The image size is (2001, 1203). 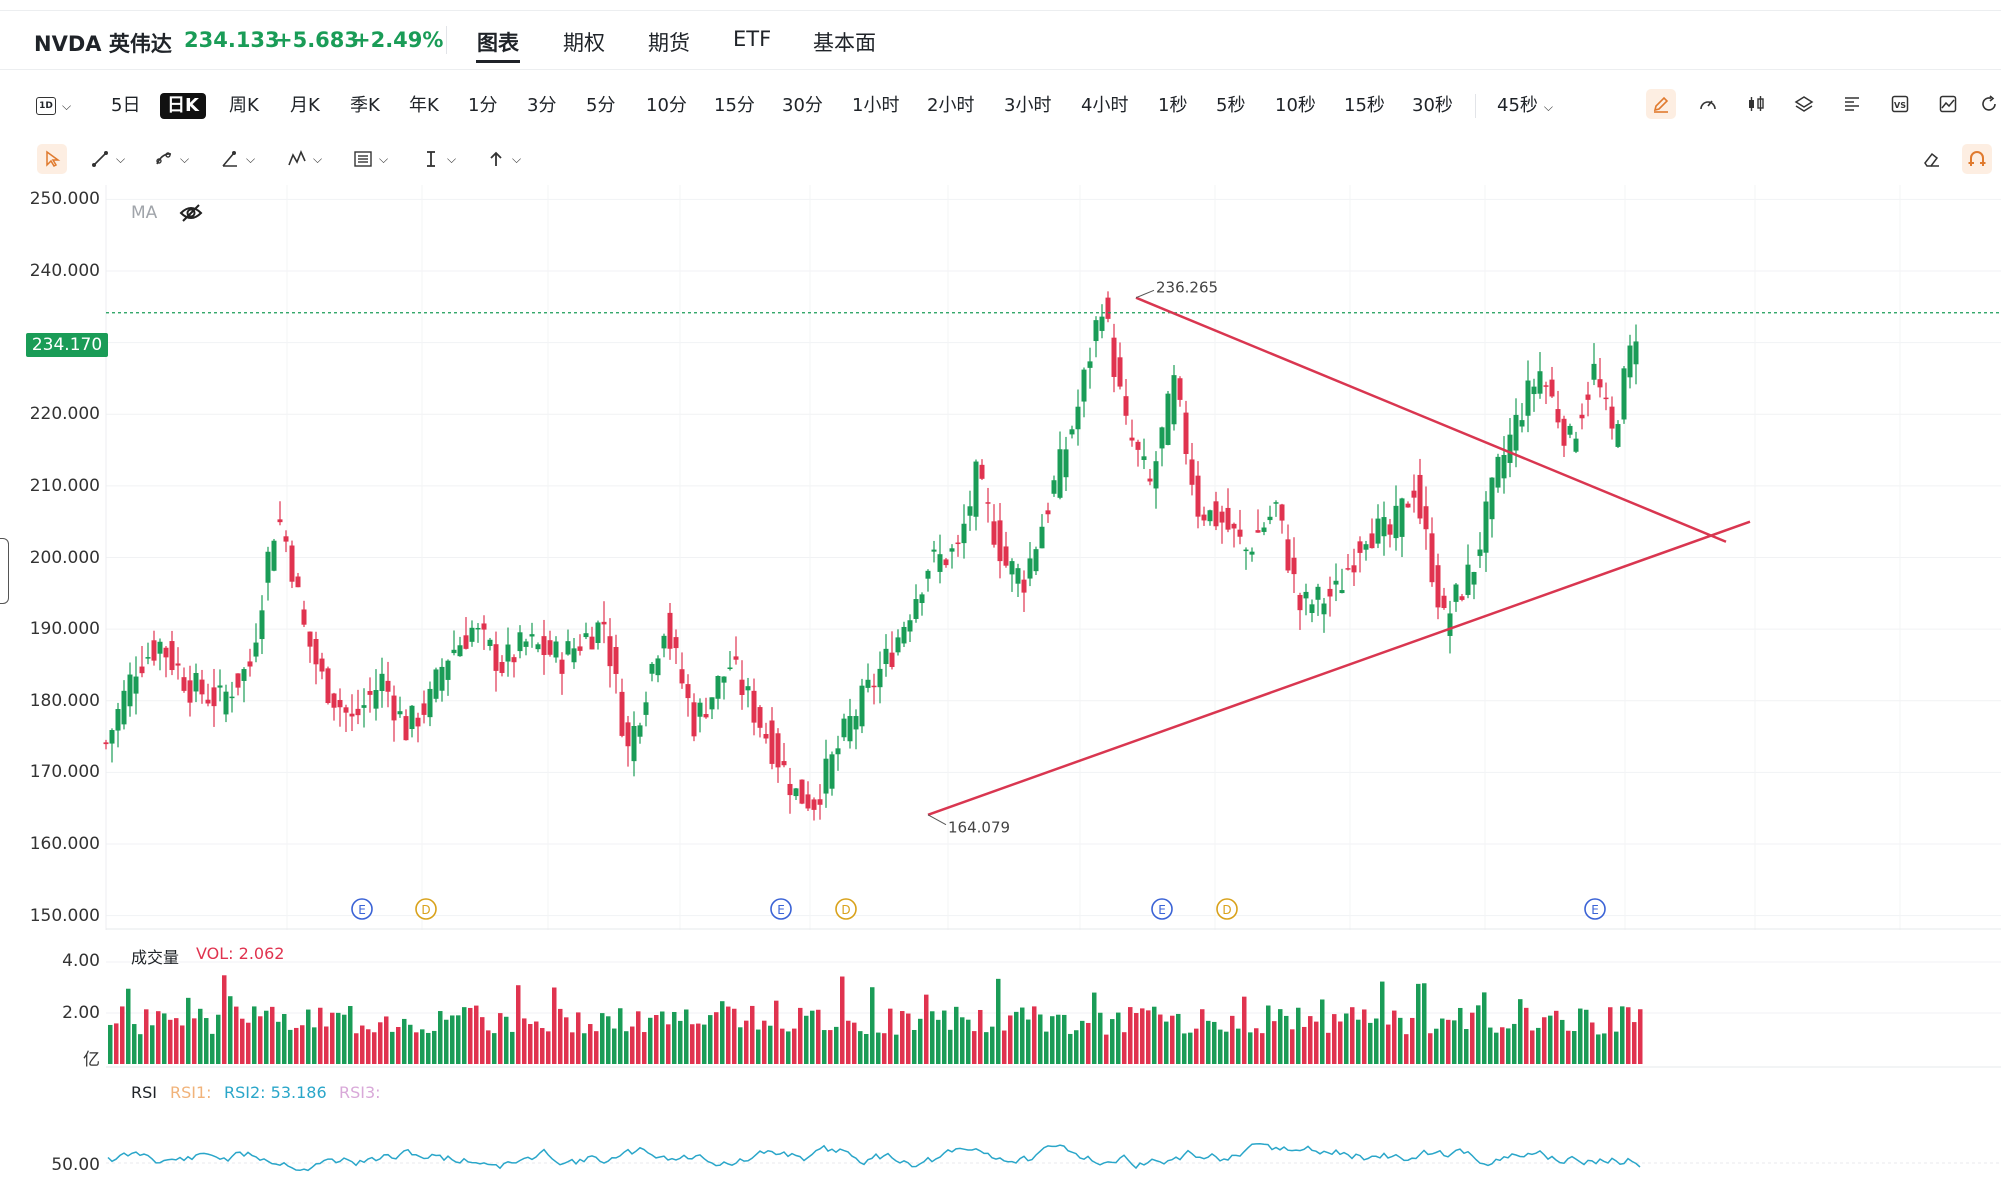 What do you see at coordinates (498, 43) in the screenshot?
I see `tab-chart: 图表` at bounding box center [498, 43].